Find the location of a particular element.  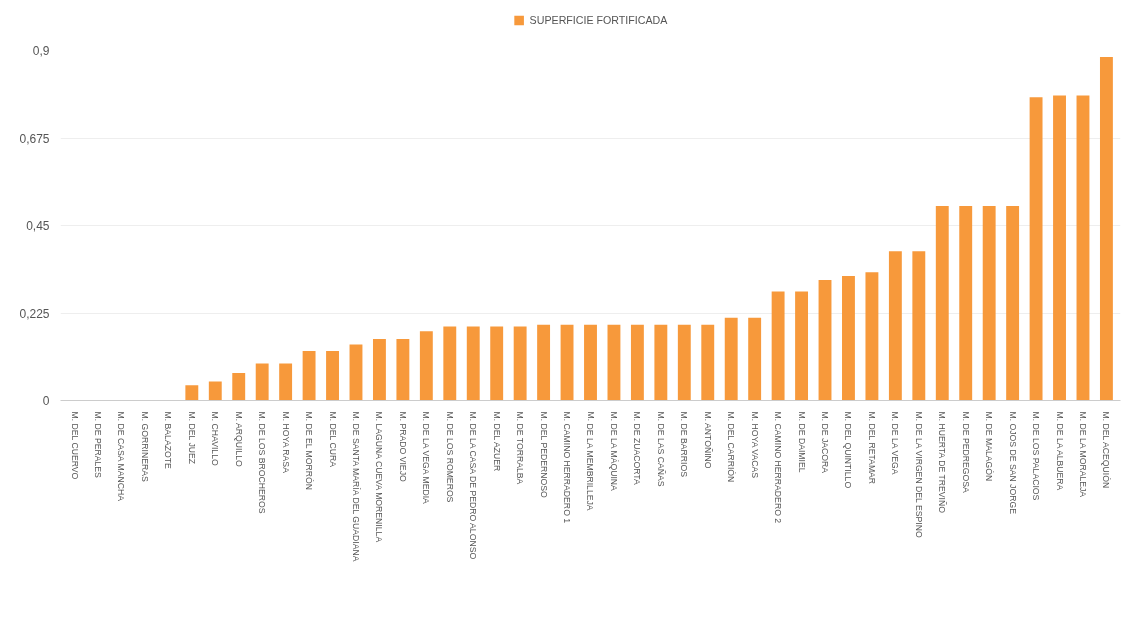

x-tick-label: M. CAMINO HERRADERO 1 is located at coordinates (567, 467).